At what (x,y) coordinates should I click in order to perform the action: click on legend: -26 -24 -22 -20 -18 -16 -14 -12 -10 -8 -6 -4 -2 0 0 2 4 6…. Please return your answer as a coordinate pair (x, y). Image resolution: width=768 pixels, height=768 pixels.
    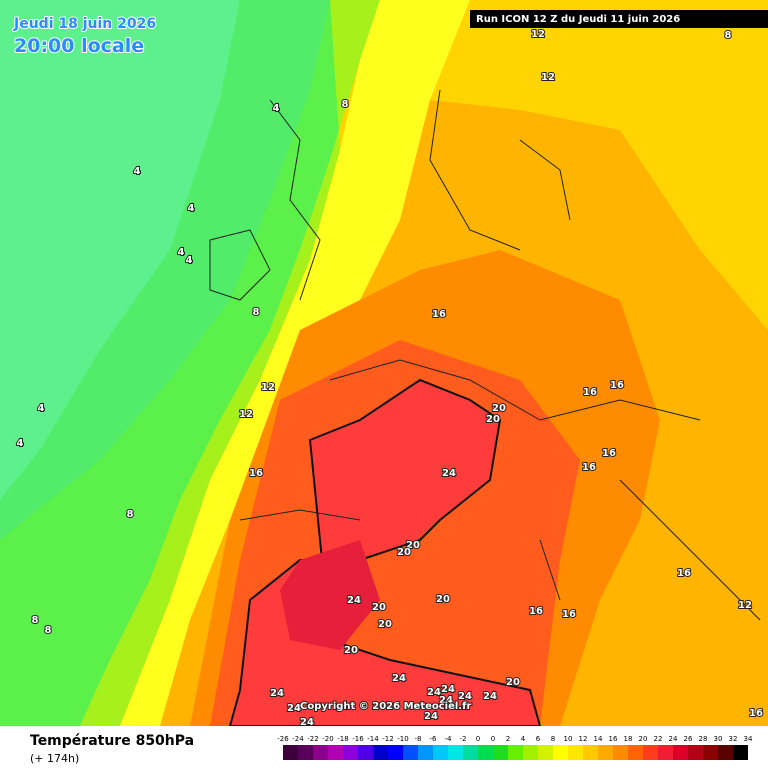
    Looking at the image, I should click on (515, 747).